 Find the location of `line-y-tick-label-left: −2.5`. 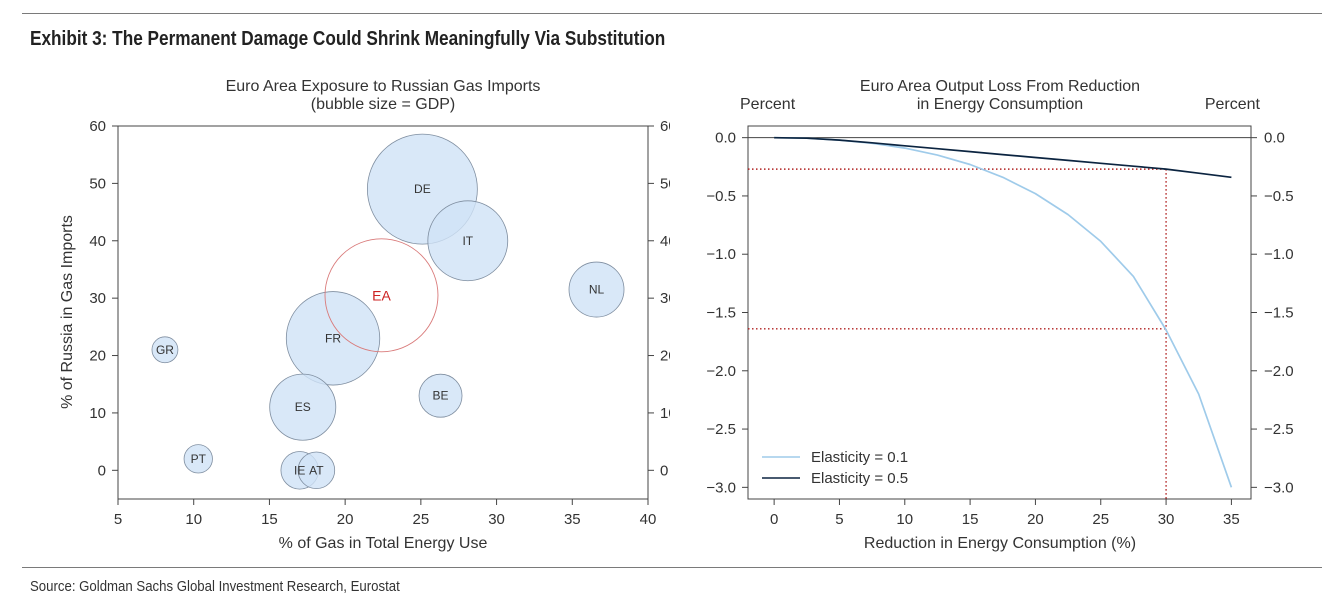

line-y-tick-label-left: −2.5 is located at coordinates (721, 429).